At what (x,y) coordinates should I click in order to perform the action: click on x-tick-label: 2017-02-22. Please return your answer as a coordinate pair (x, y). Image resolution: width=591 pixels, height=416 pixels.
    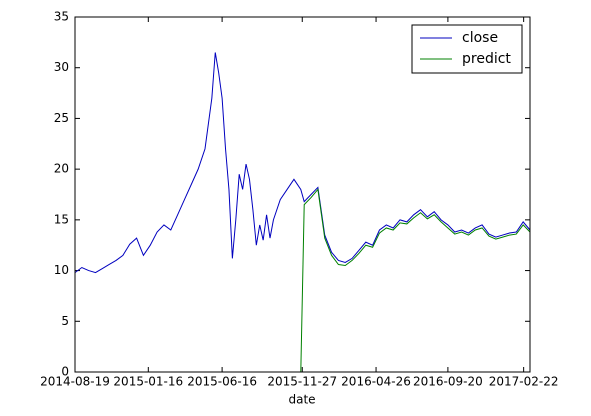
    Looking at the image, I should click on (524, 382).